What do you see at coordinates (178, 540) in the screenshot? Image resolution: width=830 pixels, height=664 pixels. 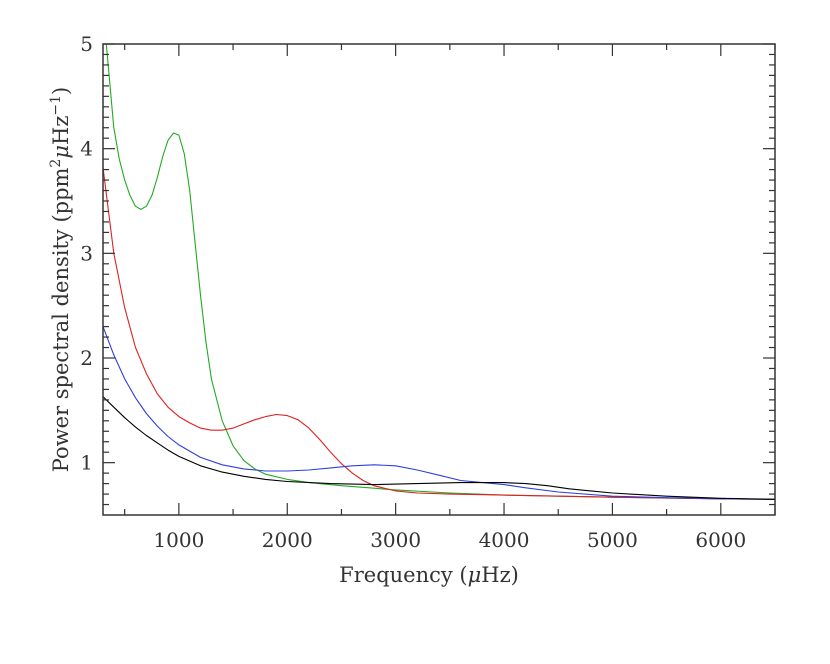 I see `x-tick-label: 1000` at bounding box center [178, 540].